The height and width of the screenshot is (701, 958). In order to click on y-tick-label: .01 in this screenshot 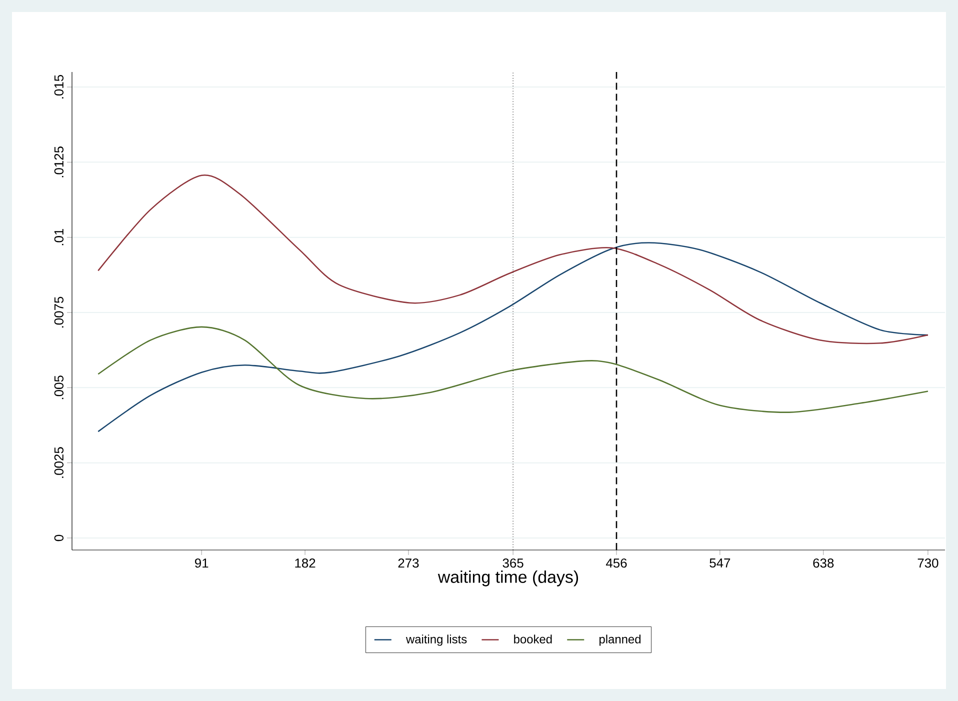, I will do `click(59, 237)`.